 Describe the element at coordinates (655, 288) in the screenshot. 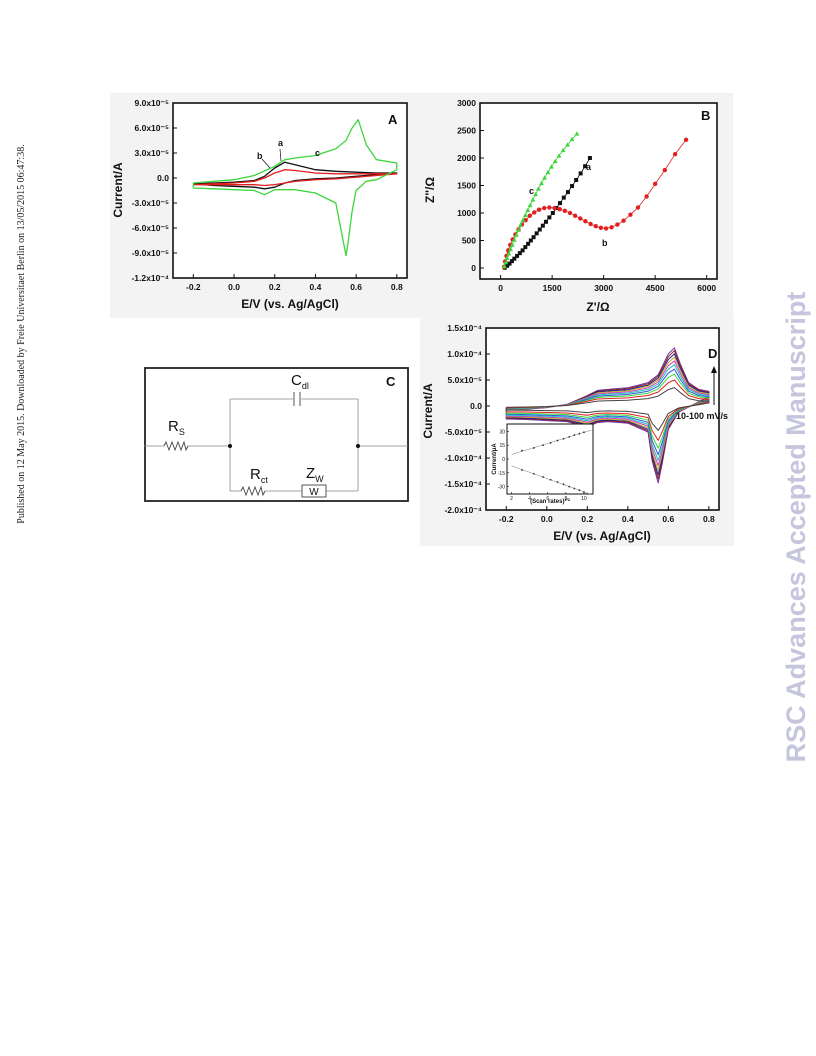

I see `panel-b-x-tick-label: 4500` at that location.